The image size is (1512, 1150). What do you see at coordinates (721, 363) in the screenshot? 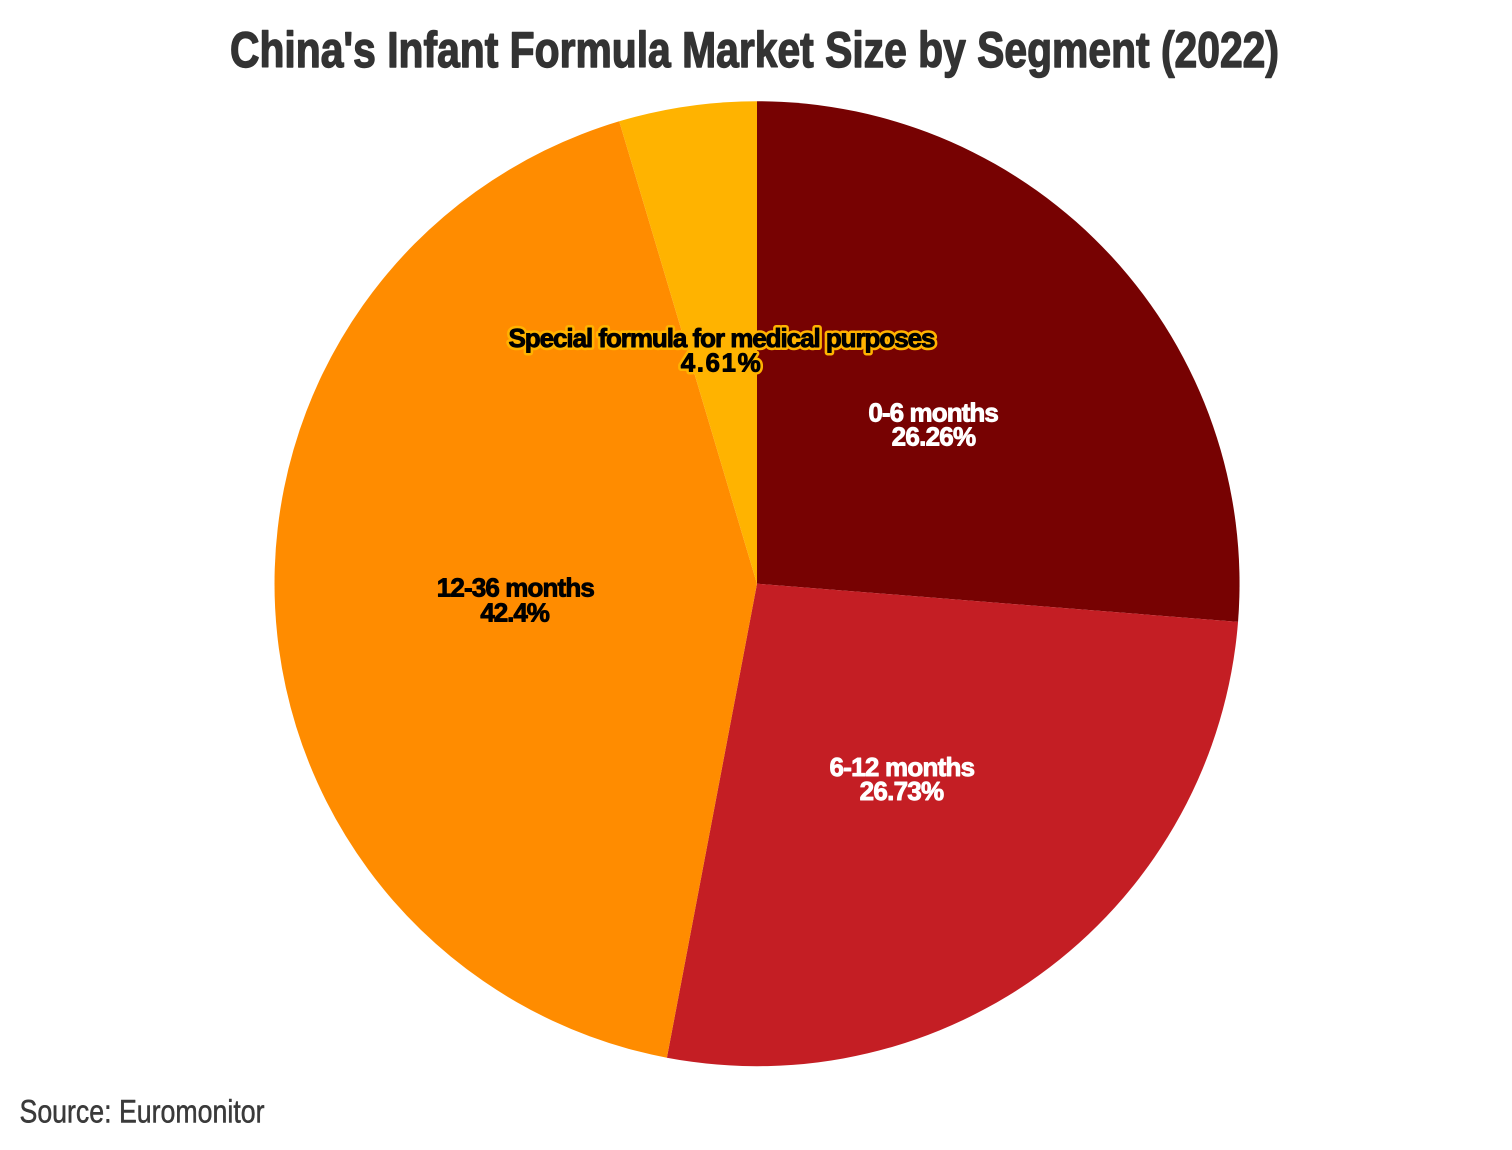
I see `svg-text: 4.61%` at bounding box center [721, 363].